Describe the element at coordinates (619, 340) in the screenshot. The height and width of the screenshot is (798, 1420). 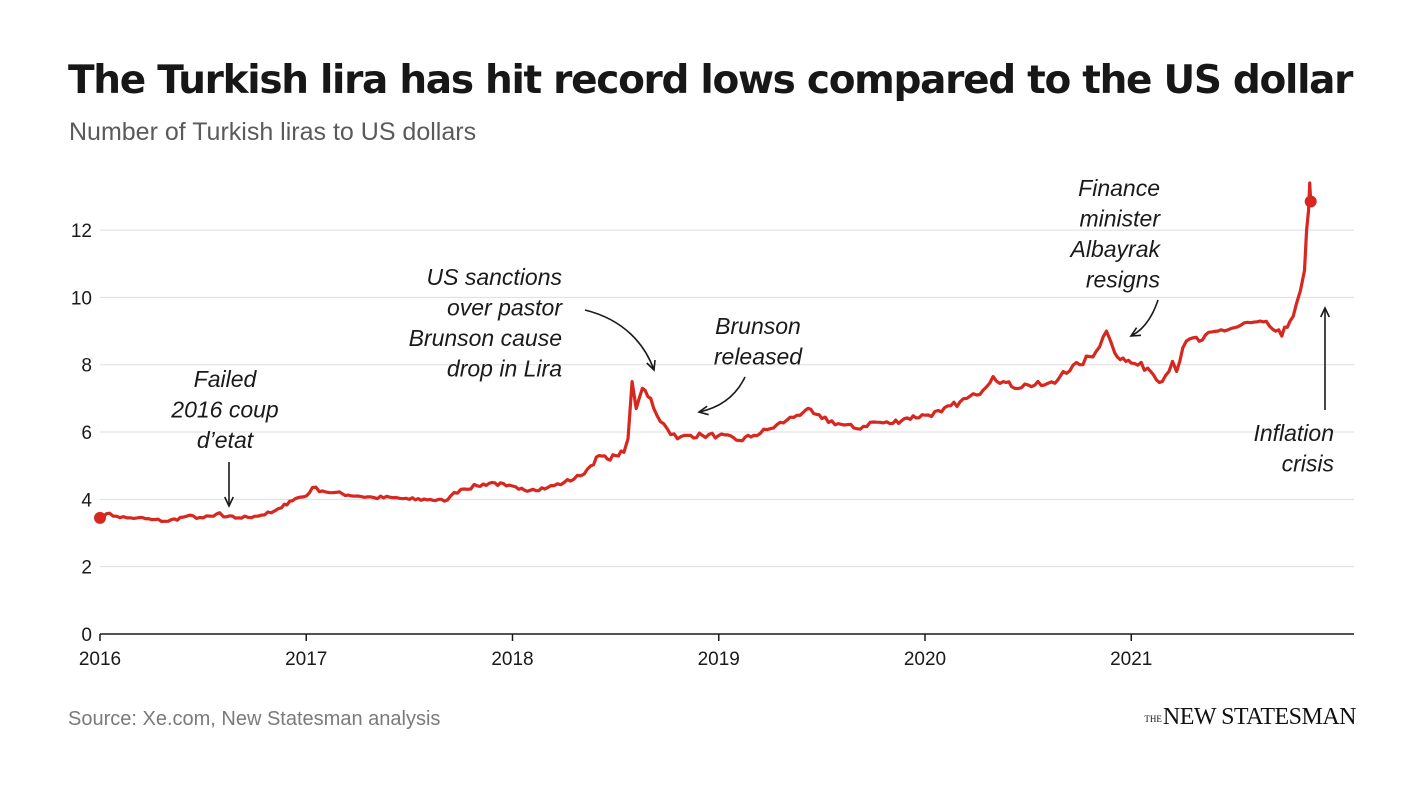
I see `sanctions-arrow-shaft` at that location.